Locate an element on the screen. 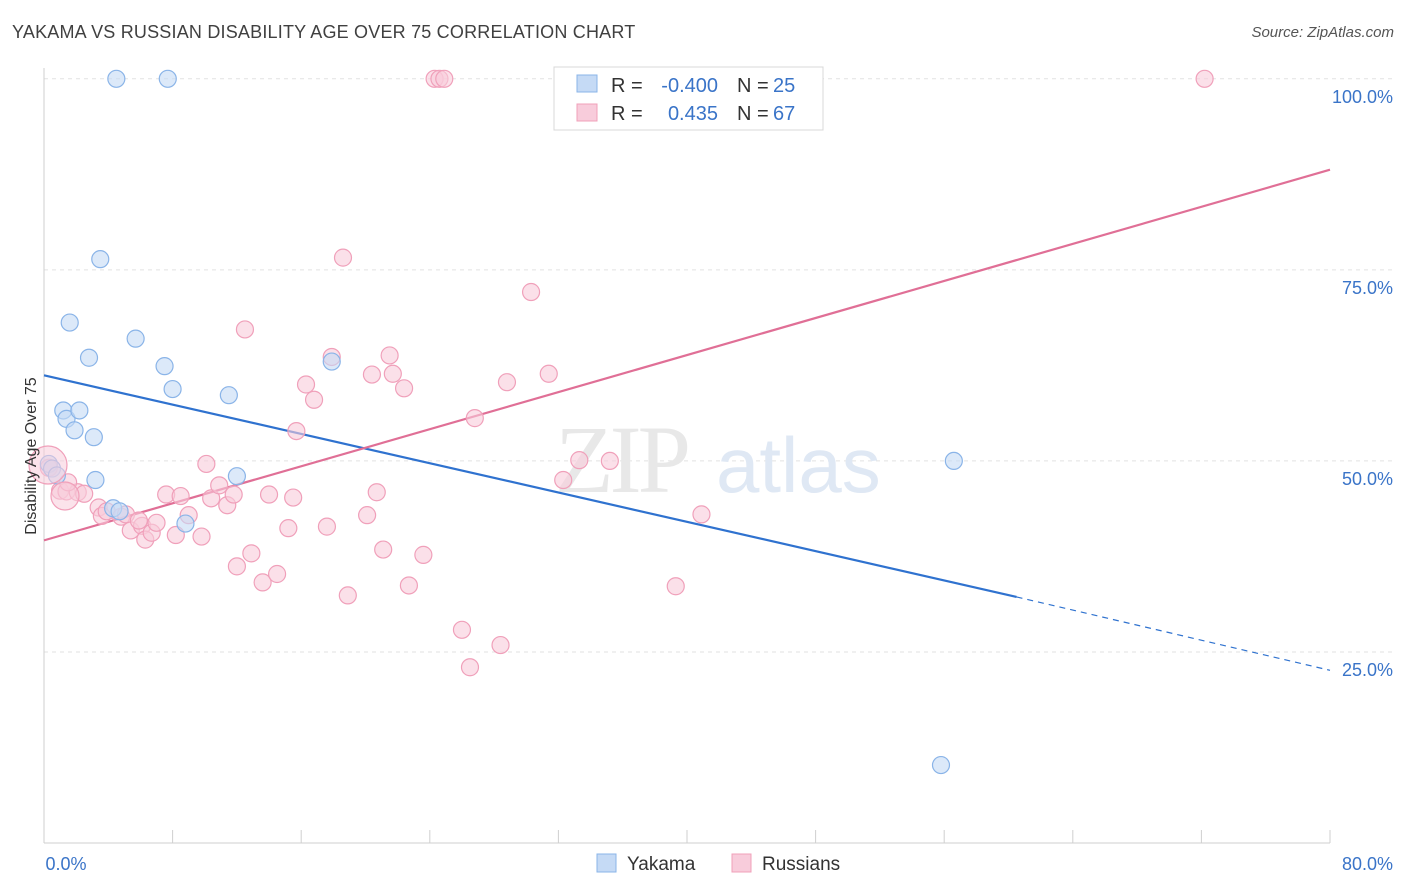 Image resolution: width=1406 pixels, height=892 pixels. stats-legend-box is located at coordinates (688, 98).